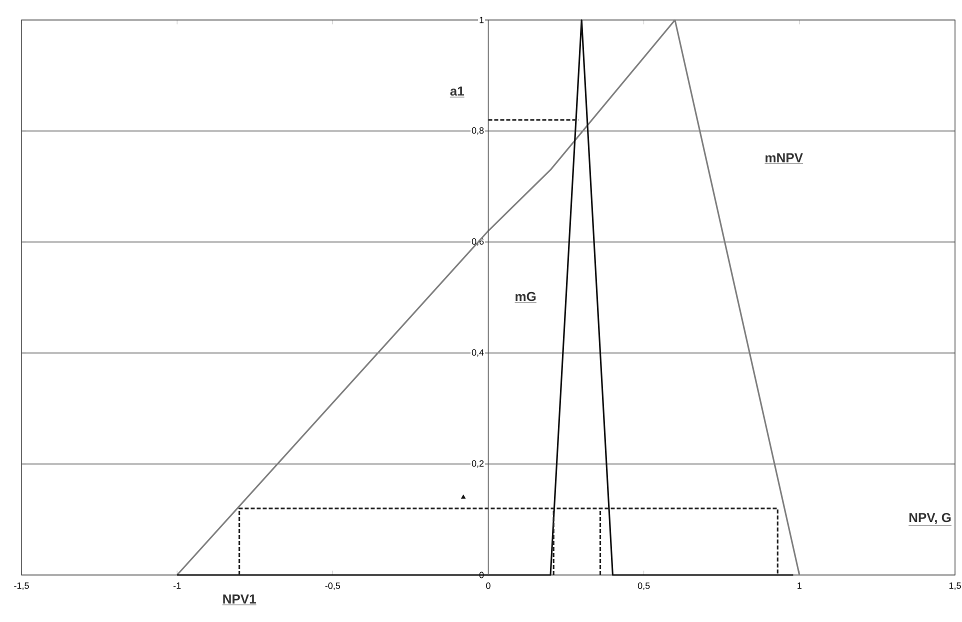 This screenshot has height=622, width=962. Describe the element at coordinates (332, 586) in the screenshot. I see `x-tick-label: -0,5` at that location.